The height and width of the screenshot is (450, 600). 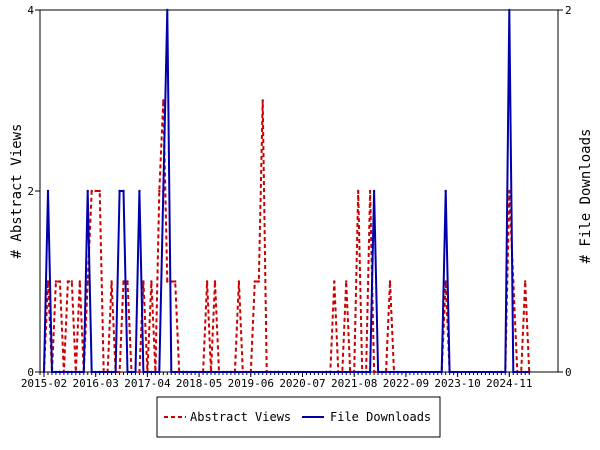 I want to click on right-axis-title: # File Downloads, so click(x=586, y=196).